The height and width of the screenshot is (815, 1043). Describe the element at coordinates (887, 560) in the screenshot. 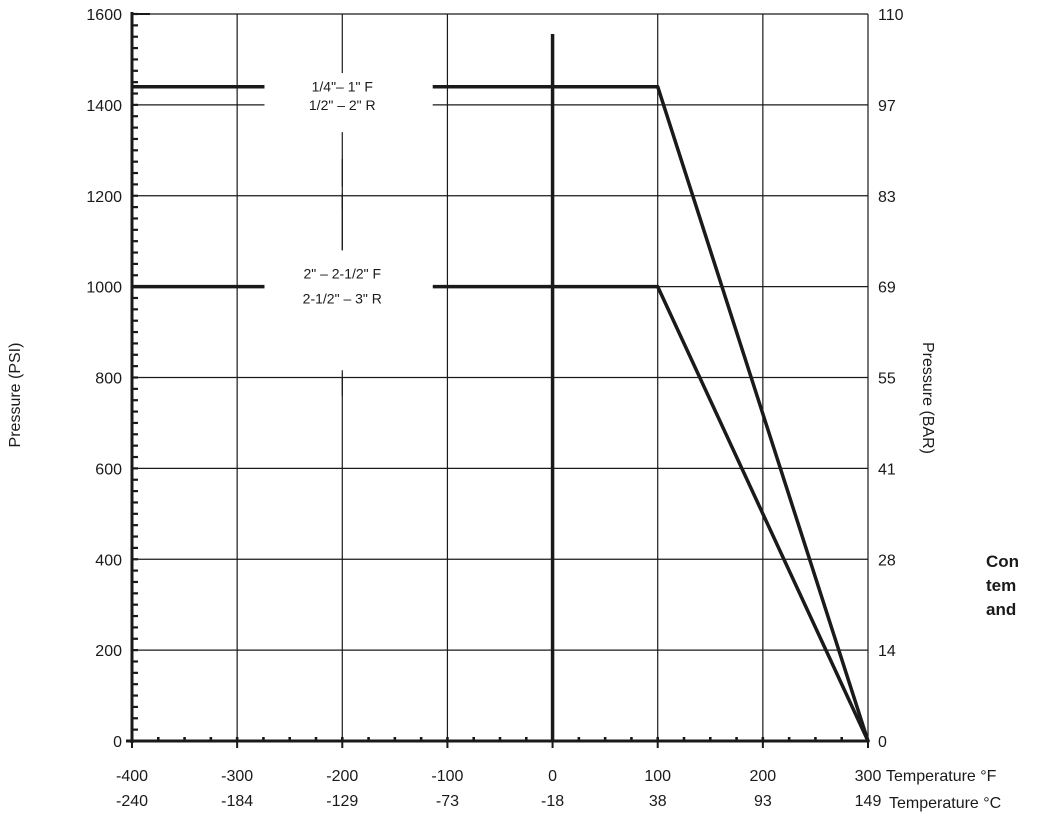

I see `y-tick-label-right: 28` at that location.